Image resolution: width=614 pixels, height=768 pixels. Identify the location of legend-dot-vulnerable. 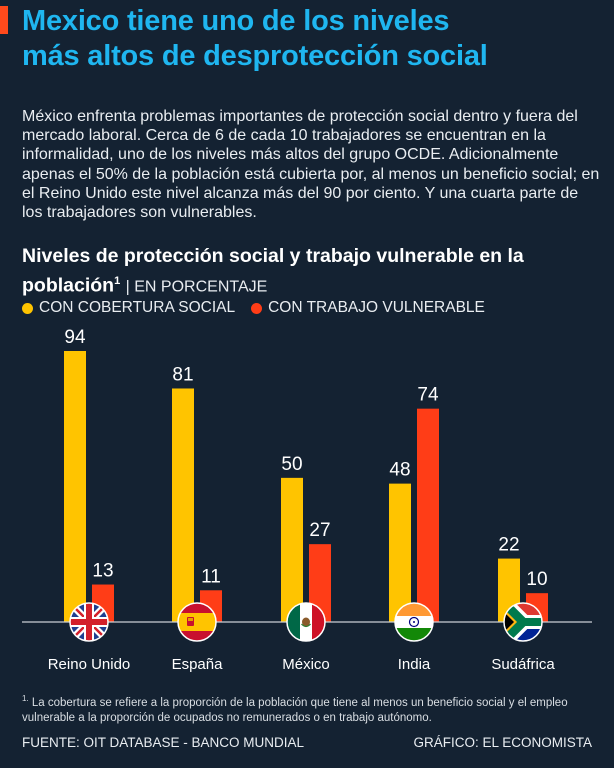
(257, 308).